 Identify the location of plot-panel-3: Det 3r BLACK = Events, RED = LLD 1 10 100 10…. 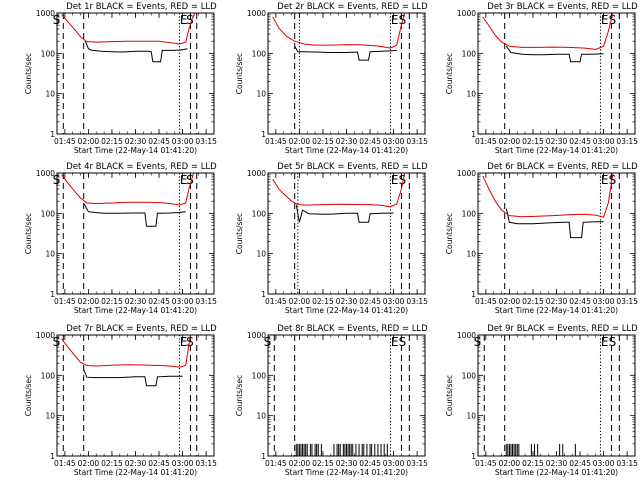
(541, 78).